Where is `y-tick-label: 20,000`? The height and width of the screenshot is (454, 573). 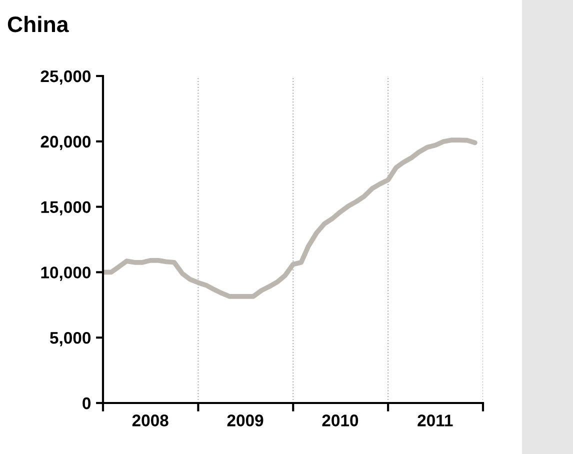 y-tick-label: 20,000 is located at coordinates (65, 143).